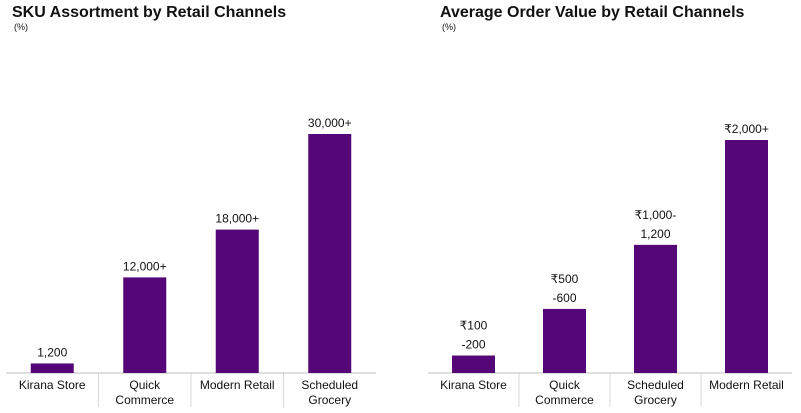  Describe the element at coordinates (145, 266) in the screenshot. I see `data-label: 12,000+` at that location.